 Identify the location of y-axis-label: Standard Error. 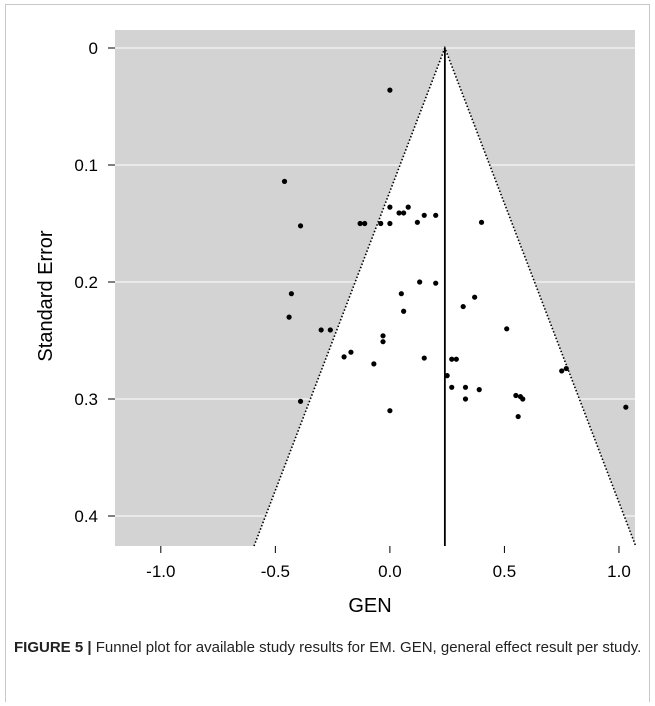
(46, 296).